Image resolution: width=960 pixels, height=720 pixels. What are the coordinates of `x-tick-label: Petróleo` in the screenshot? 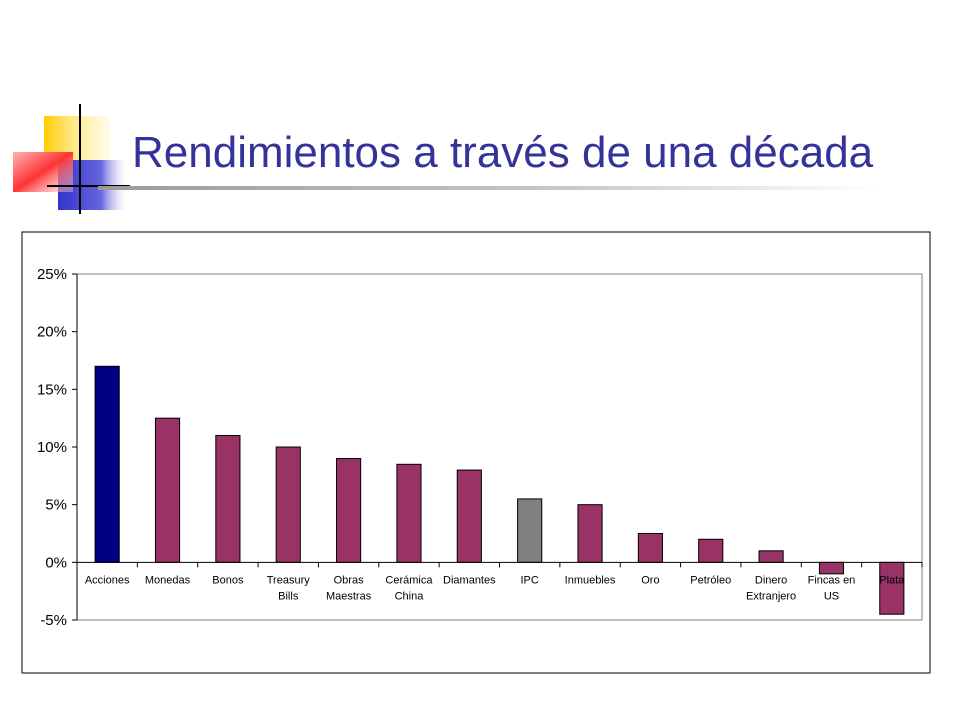 It's located at (710, 580).